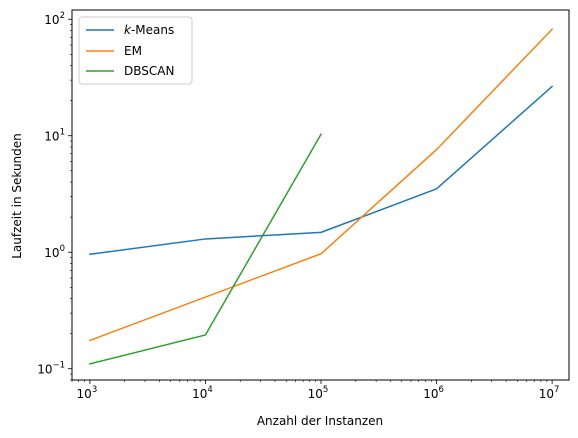 The height and width of the screenshot is (438, 578). What do you see at coordinates (320, 421) in the screenshot?
I see `x-axis-label: Anzahl der Instanzen` at bounding box center [320, 421].